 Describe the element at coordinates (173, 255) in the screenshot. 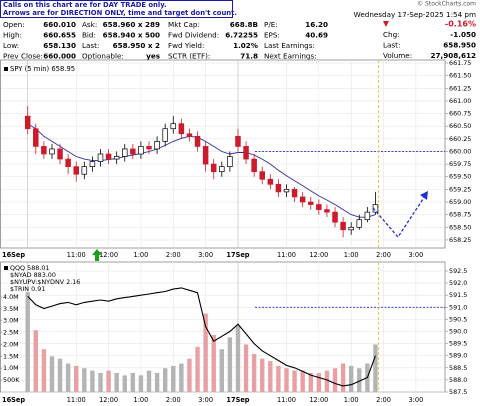

I see `x-tick-label: 2:00` at that location.